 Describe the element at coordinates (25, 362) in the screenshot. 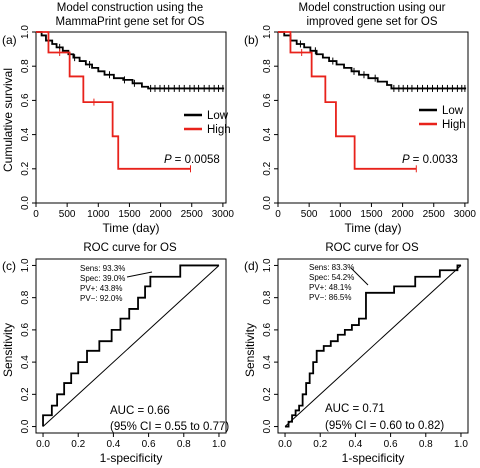

I see `y-tick-label-c: 0.4` at that location.